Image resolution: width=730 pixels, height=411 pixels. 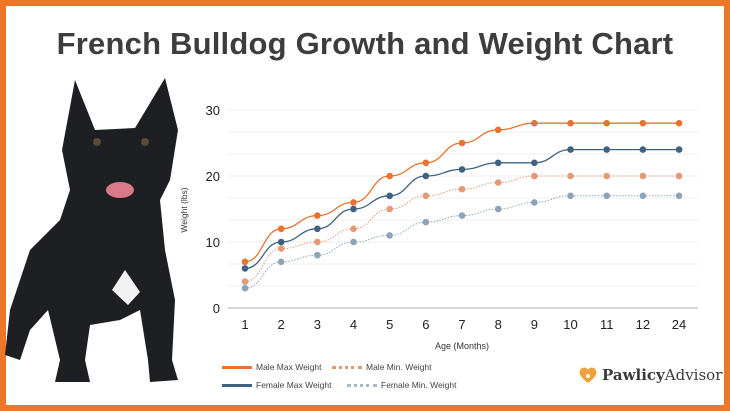 What do you see at coordinates (389, 324) in the screenshot?
I see `x-tick-label: 5` at bounding box center [389, 324].